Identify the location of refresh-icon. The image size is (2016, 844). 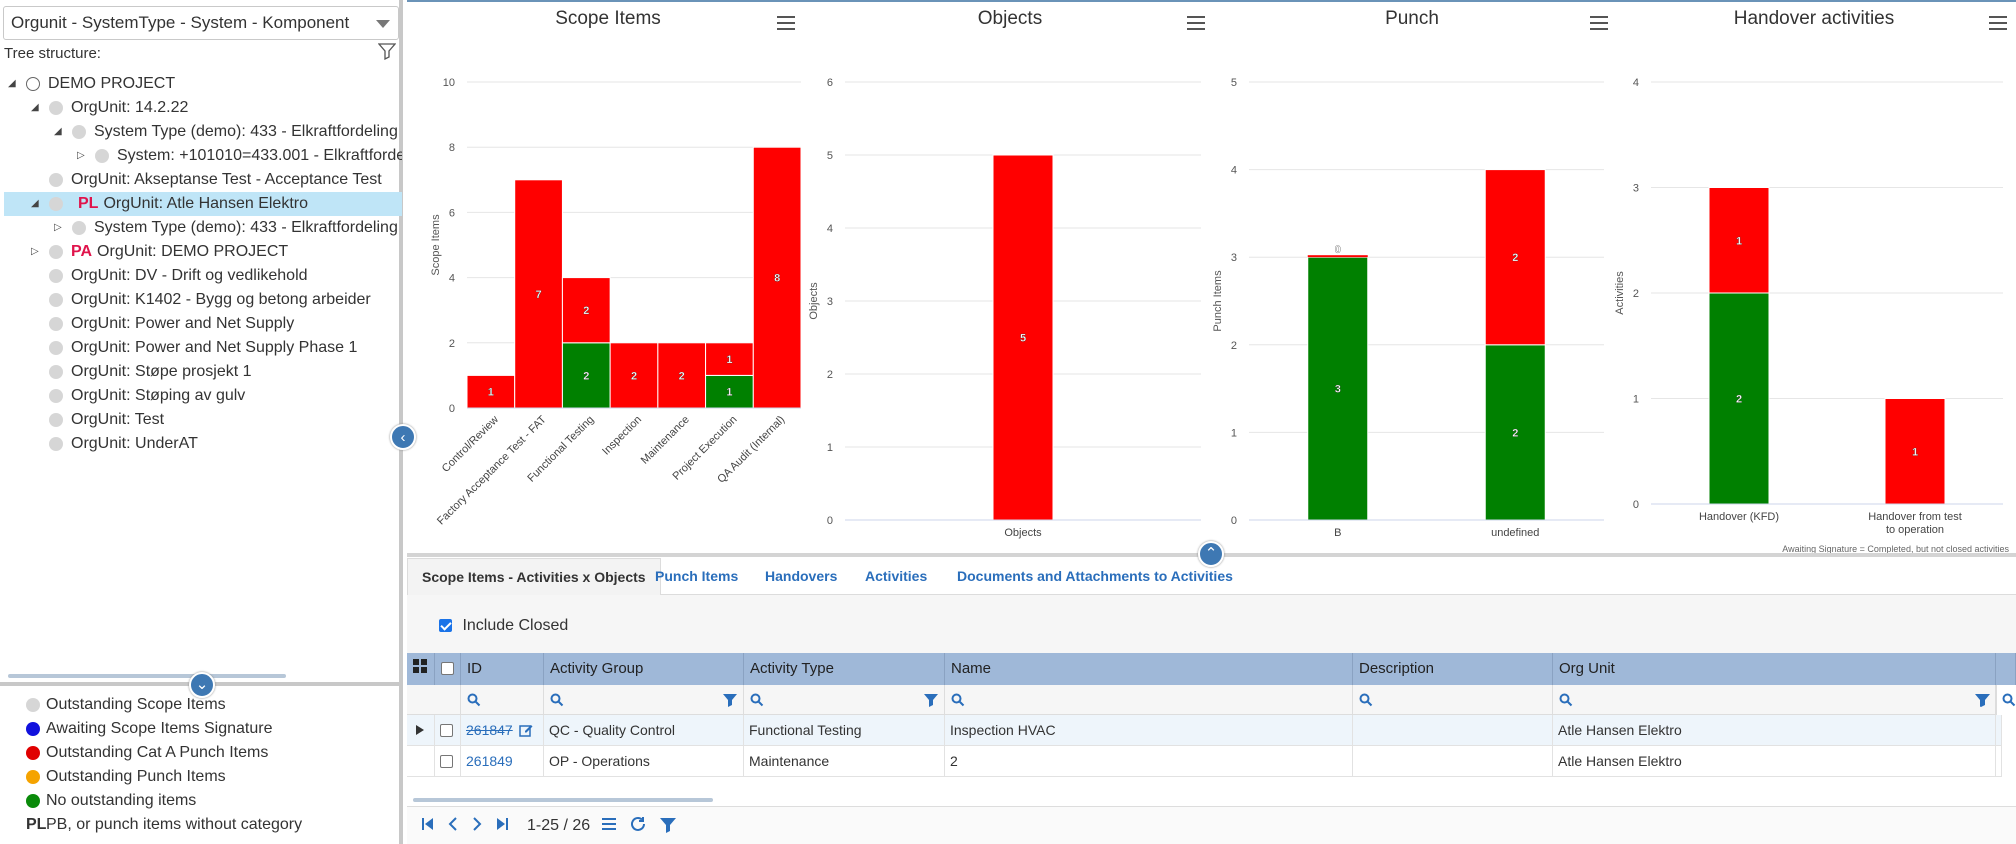
(638, 827).